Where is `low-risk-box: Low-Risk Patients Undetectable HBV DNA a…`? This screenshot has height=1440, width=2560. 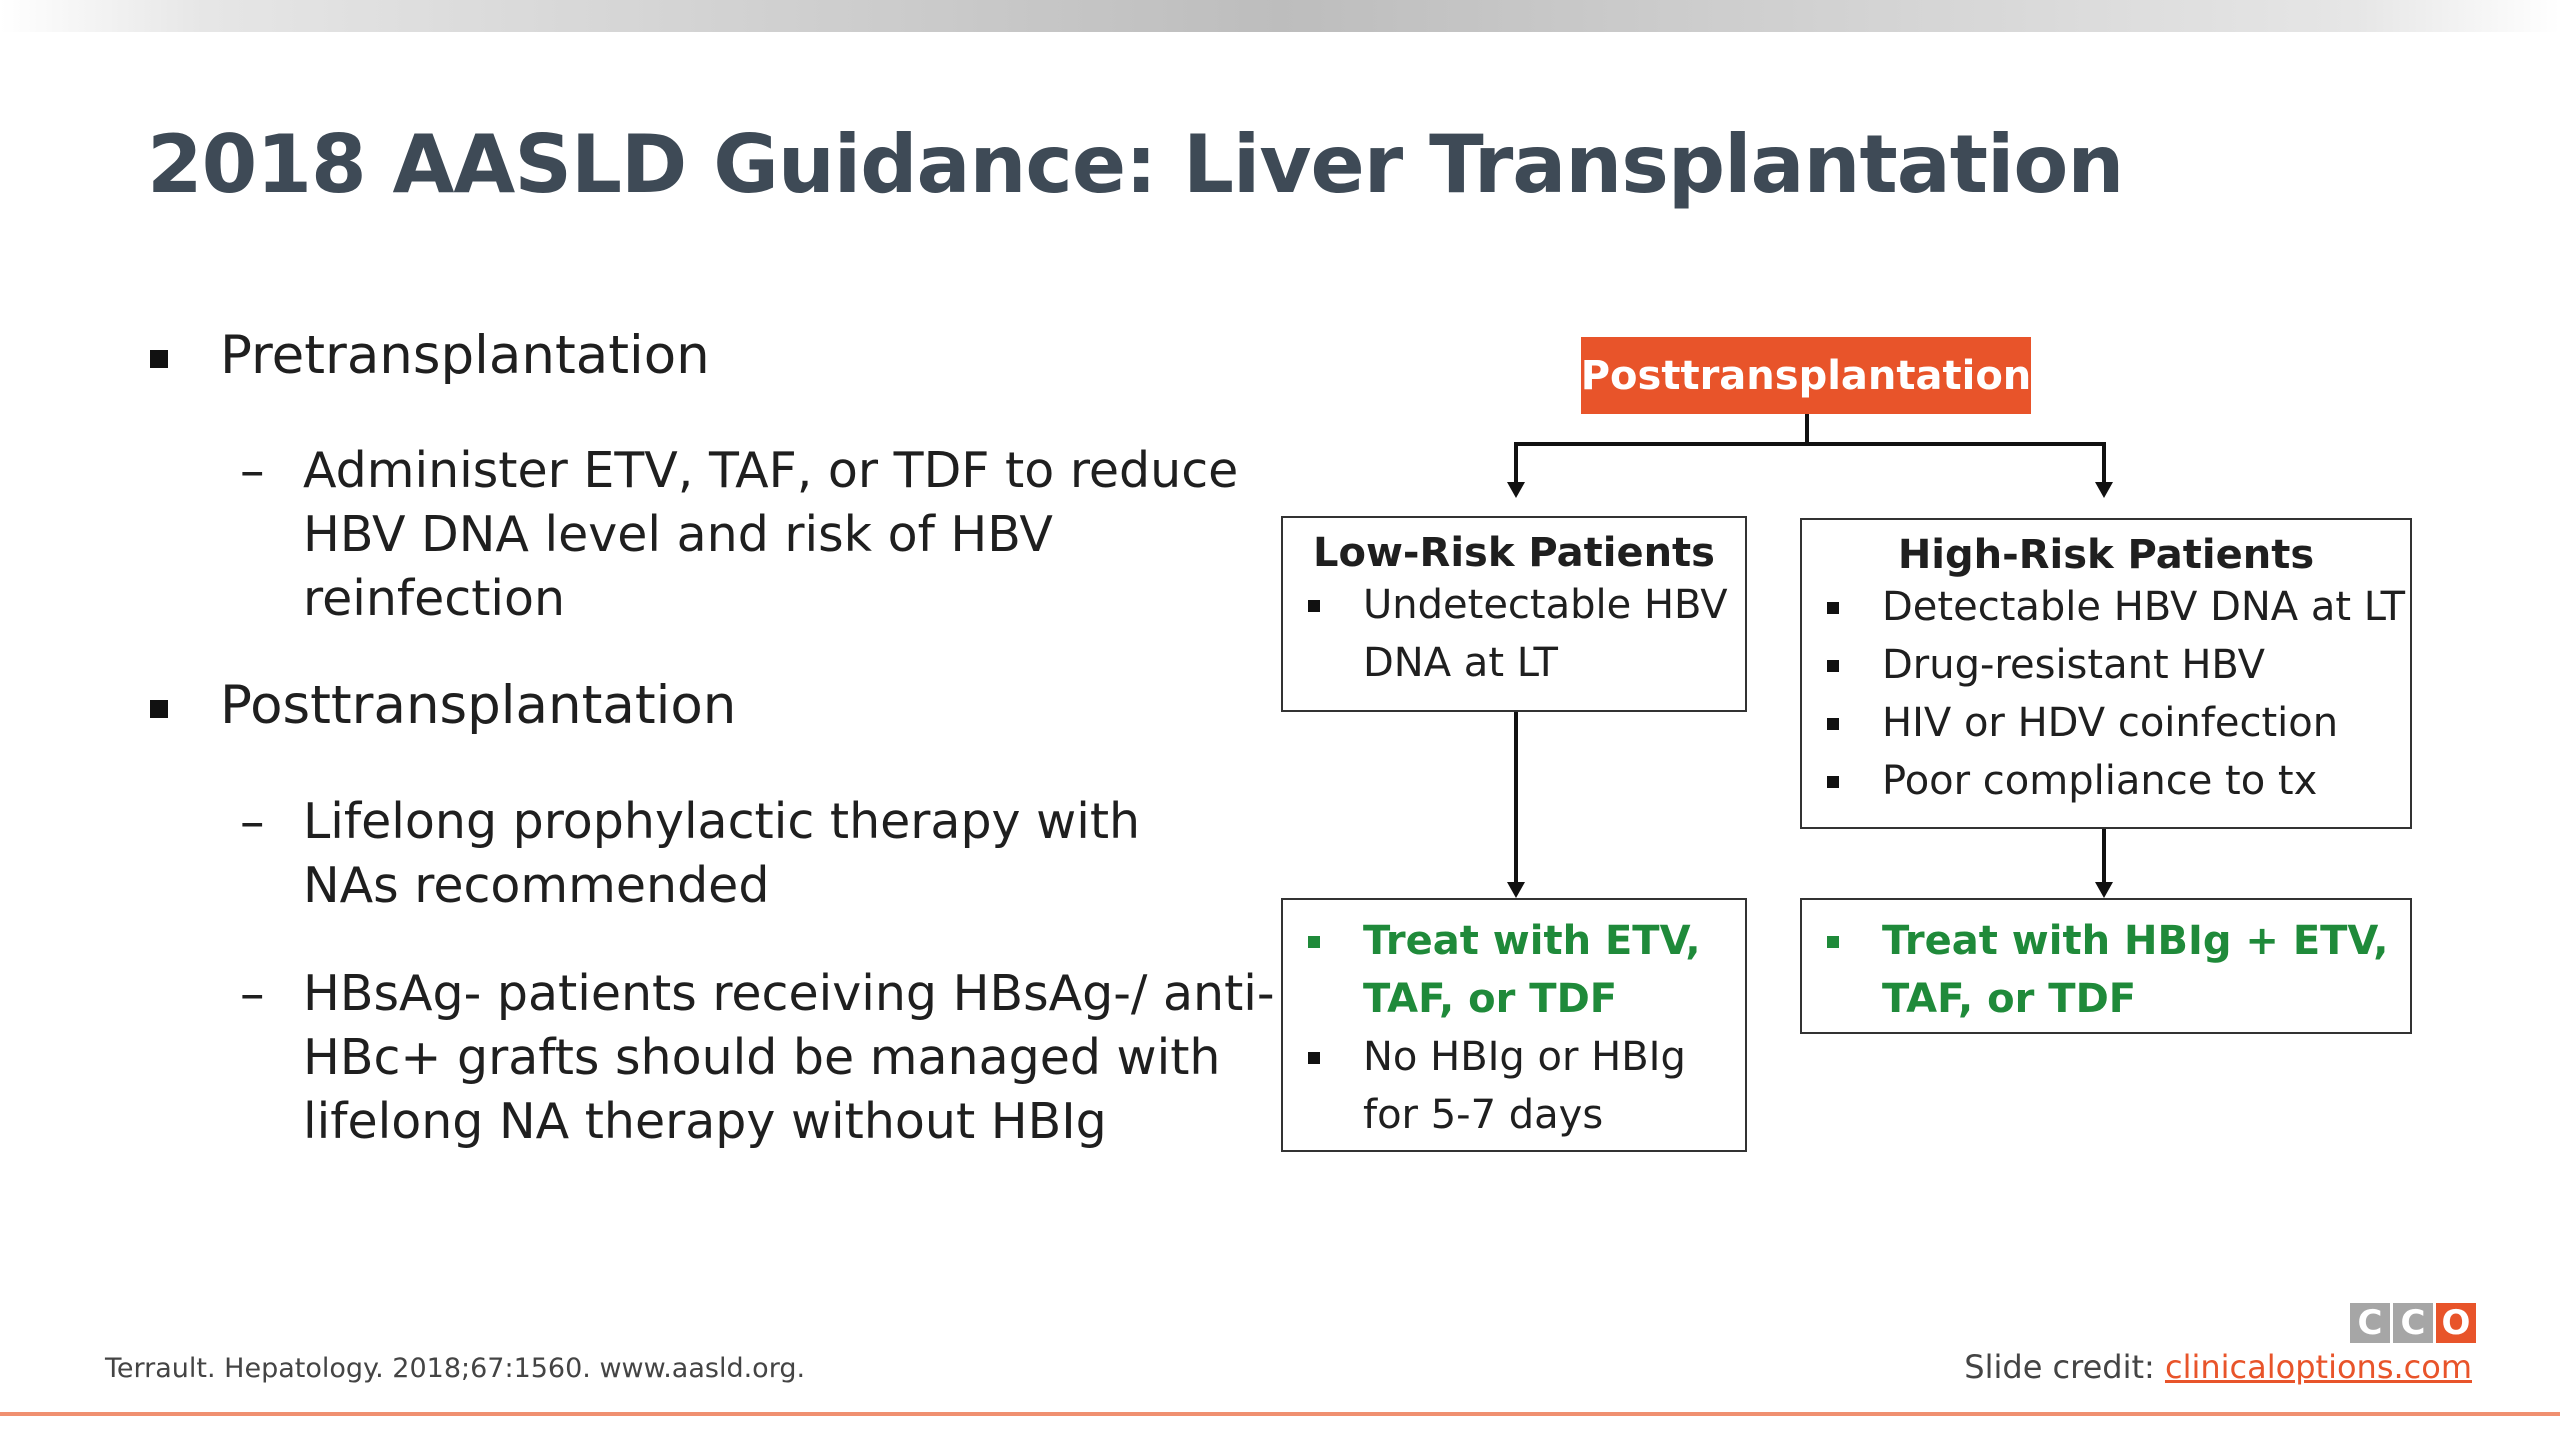
low-risk-box: Low-Risk Patients Undetectable HBV DNA a… is located at coordinates (1514, 614).